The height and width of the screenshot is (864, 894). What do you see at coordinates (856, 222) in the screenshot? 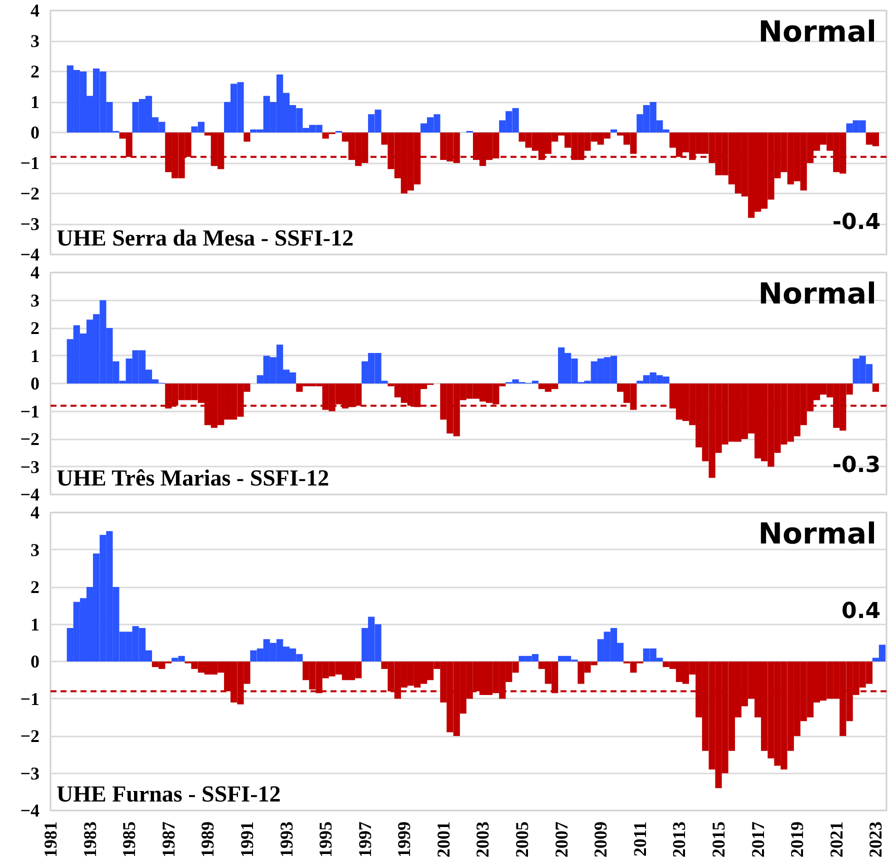
I see `annotation: -0.4` at bounding box center [856, 222].